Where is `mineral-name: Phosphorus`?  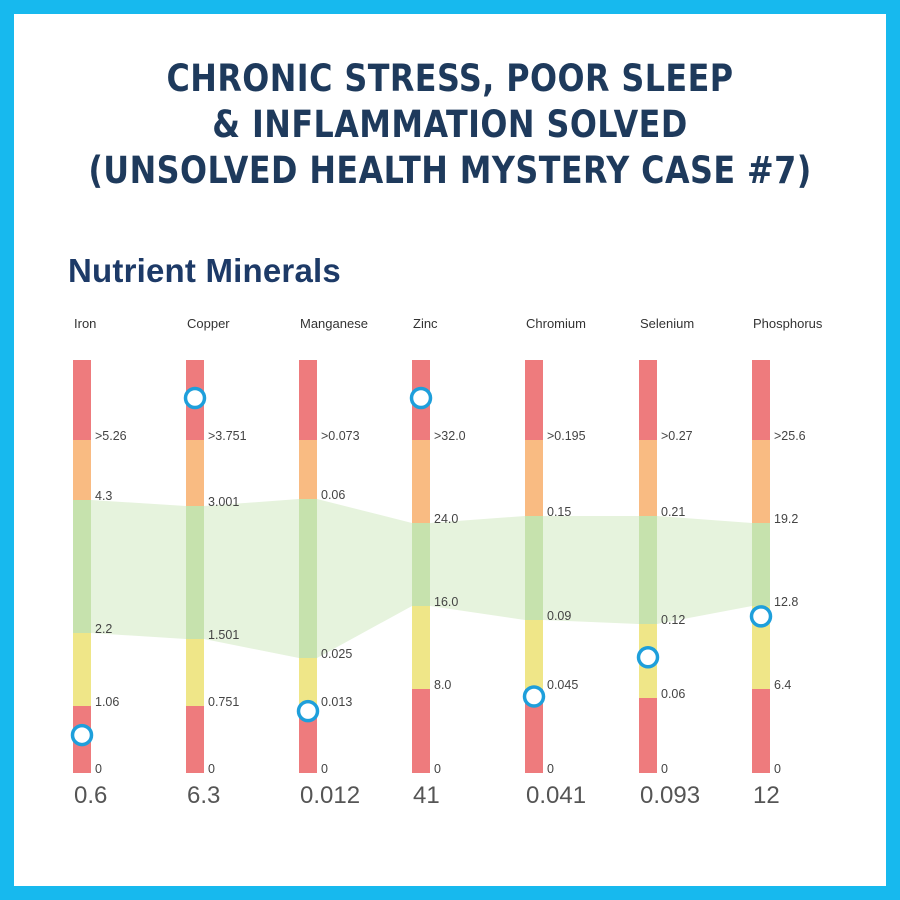 mineral-name: Phosphorus is located at coordinates (788, 323).